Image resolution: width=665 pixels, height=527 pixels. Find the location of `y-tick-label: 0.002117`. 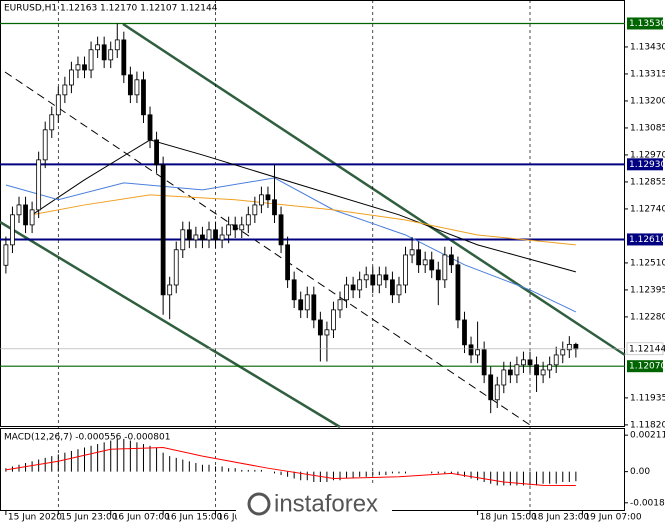

y-tick-label: 0.002117 is located at coordinates (647, 436).